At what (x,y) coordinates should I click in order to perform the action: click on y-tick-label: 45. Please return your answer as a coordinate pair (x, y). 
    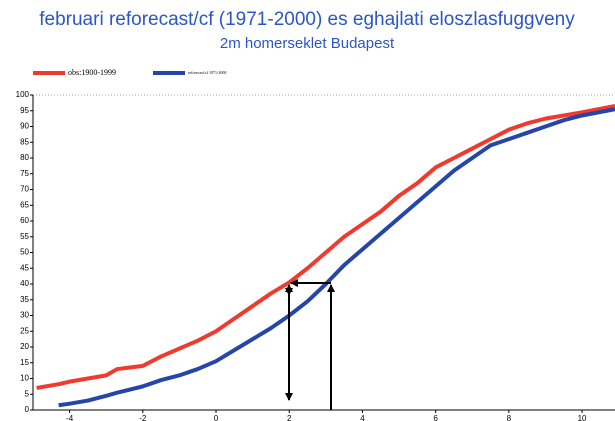
    Looking at the image, I should click on (24, 267).